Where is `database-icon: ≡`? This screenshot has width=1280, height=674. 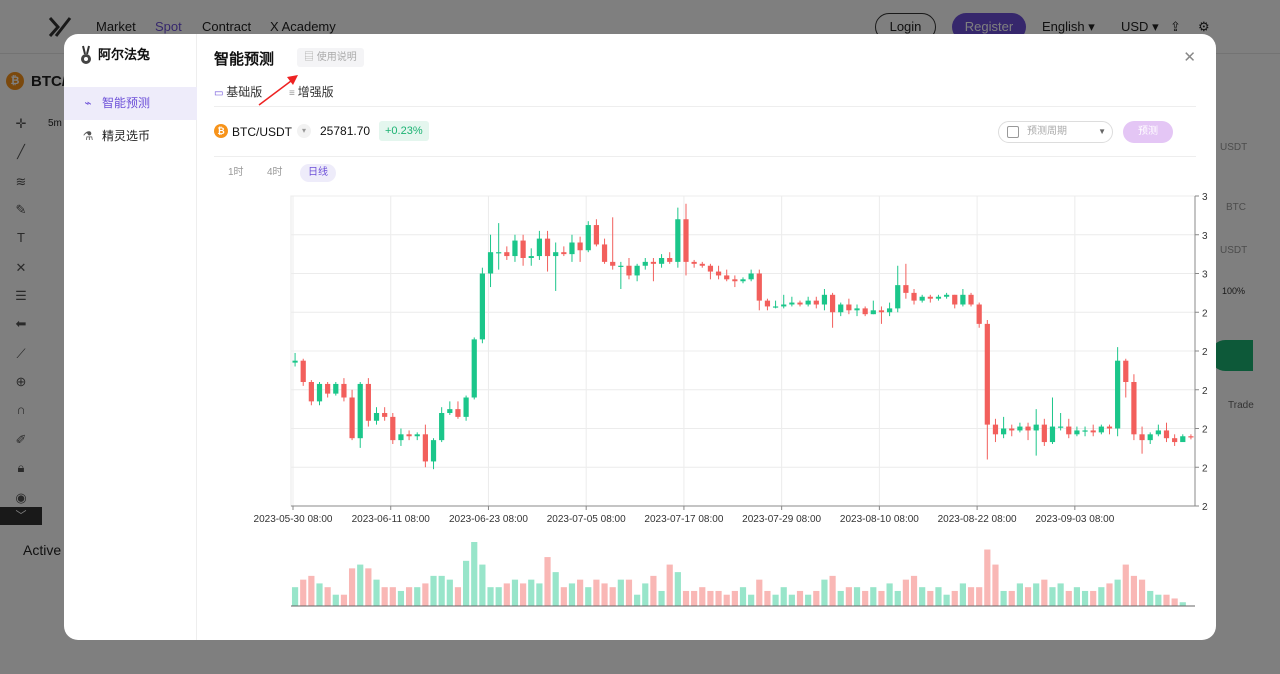
database-icon: ≡ is located at coordinates (293, 93).